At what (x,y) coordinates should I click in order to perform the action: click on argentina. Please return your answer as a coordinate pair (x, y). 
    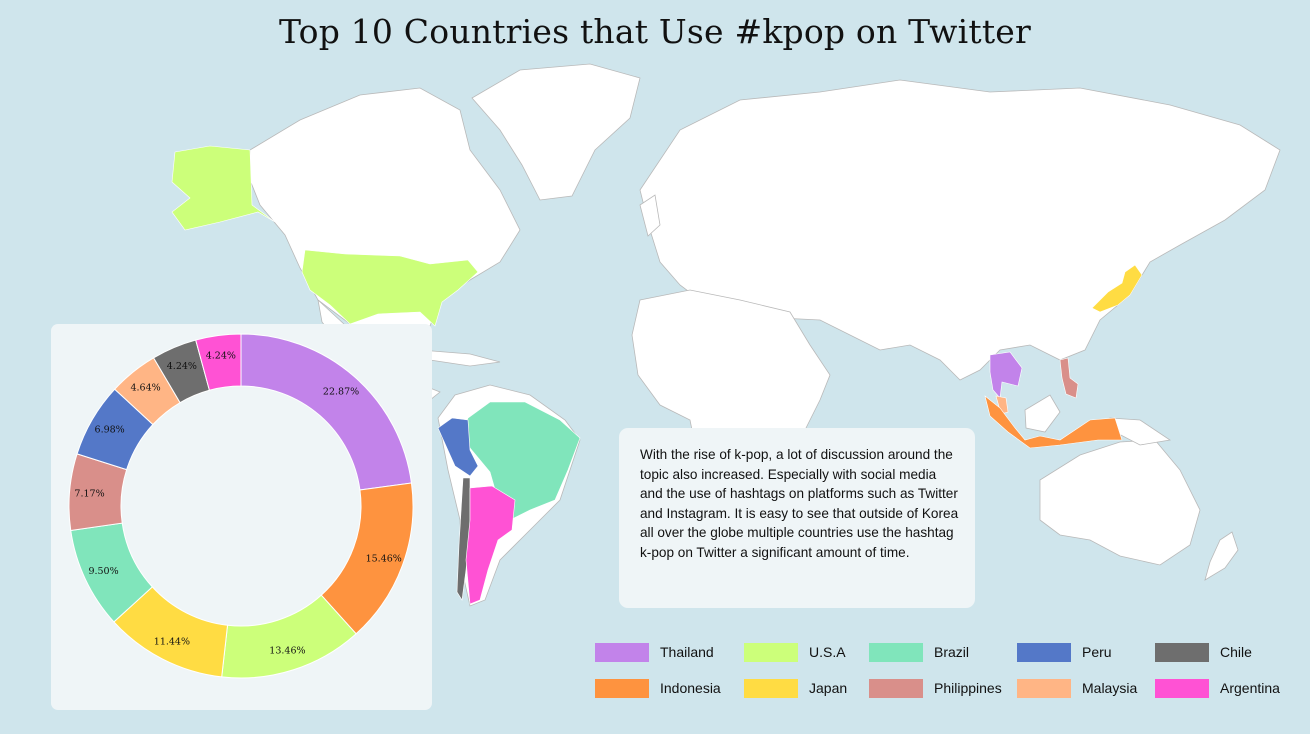
    Looking at the image, I should click on (490, 545).